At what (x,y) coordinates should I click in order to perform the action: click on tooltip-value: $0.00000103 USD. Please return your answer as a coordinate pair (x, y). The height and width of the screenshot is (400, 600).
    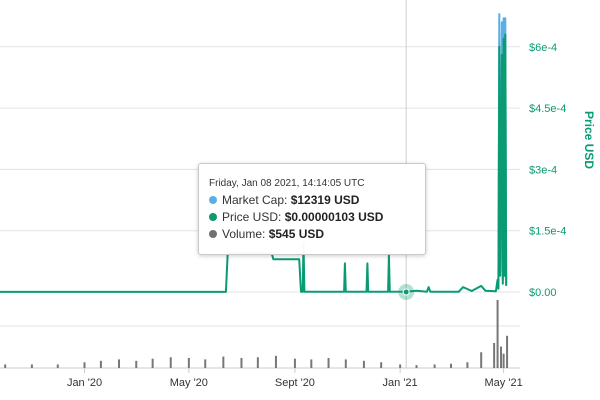
    Looking at the image, I should click on (334, 217).